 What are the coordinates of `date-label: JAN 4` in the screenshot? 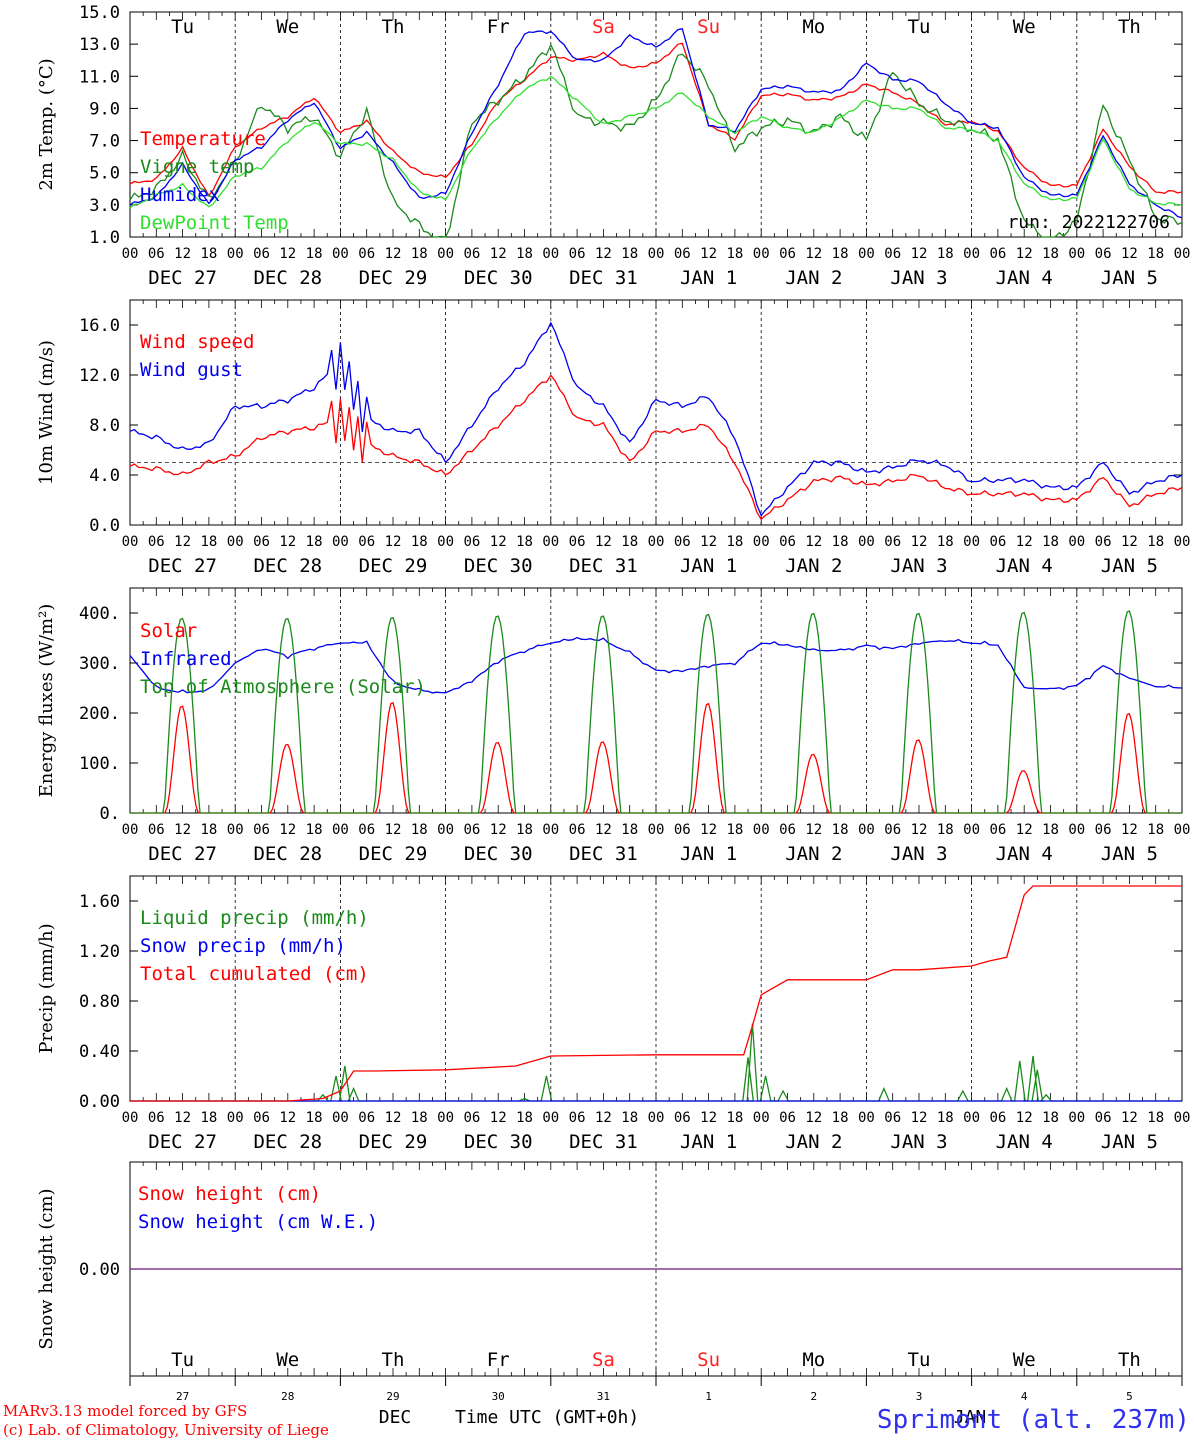 It's located at (1024, 278).